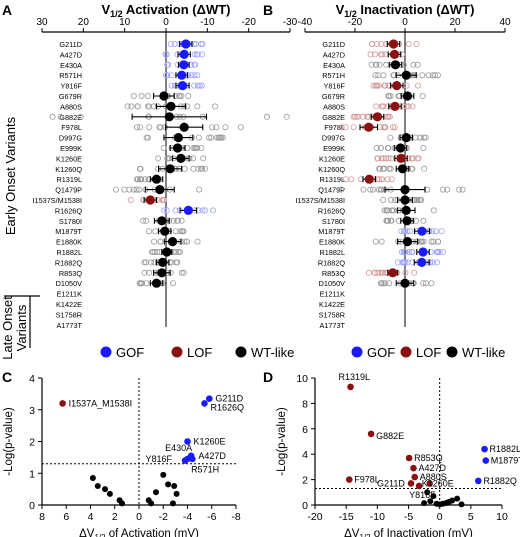 Image resolution: width=520 pixels, height=537 pixels. What do you see at coordinates (7, 10) in the screenshot?
I see `panel-a-letter: A` at bounding box center [7, 10].